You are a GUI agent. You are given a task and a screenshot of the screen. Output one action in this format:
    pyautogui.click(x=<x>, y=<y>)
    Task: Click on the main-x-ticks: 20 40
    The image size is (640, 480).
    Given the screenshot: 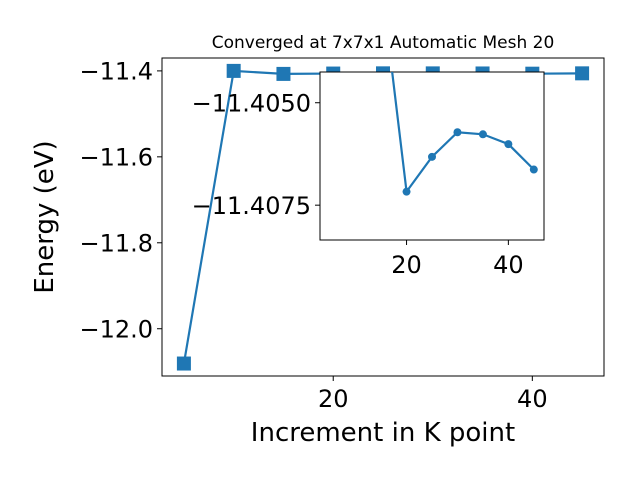 What is the action you would take?
    pyautogui.click(x=433, y=394)
    